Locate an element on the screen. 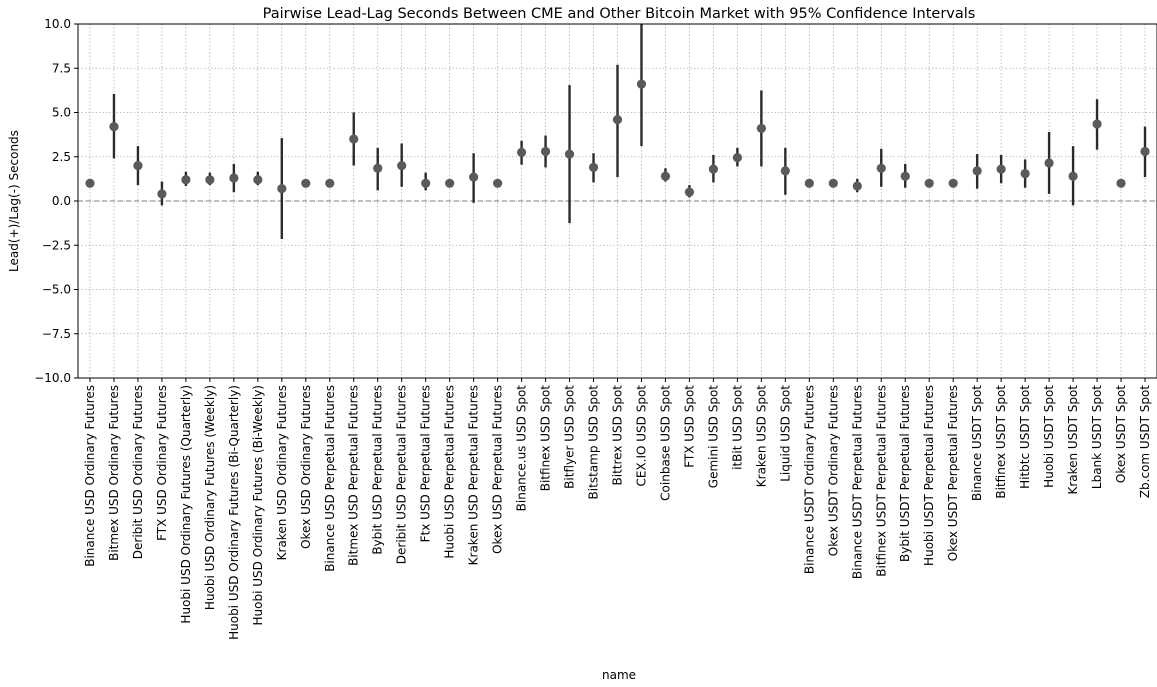 The height and width of the screenshot is (687, 1157). y-tick-label: 10.0 is located at coordinates (57, 24).